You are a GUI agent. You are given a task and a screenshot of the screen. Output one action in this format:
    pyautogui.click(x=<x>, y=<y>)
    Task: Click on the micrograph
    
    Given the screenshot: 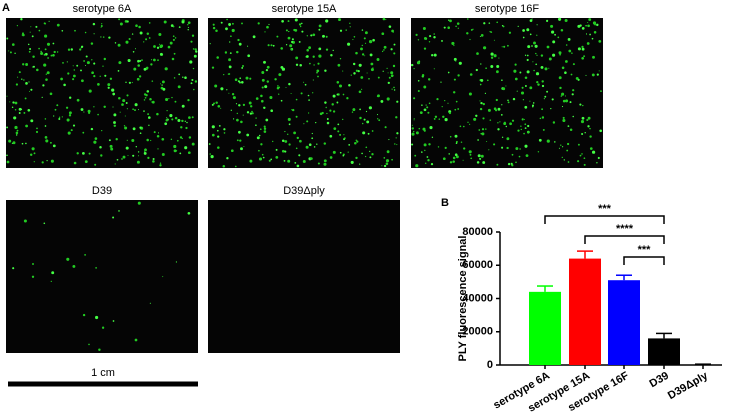 What is the action you would take?
    pyautogui.click(x=507, y=92)
    